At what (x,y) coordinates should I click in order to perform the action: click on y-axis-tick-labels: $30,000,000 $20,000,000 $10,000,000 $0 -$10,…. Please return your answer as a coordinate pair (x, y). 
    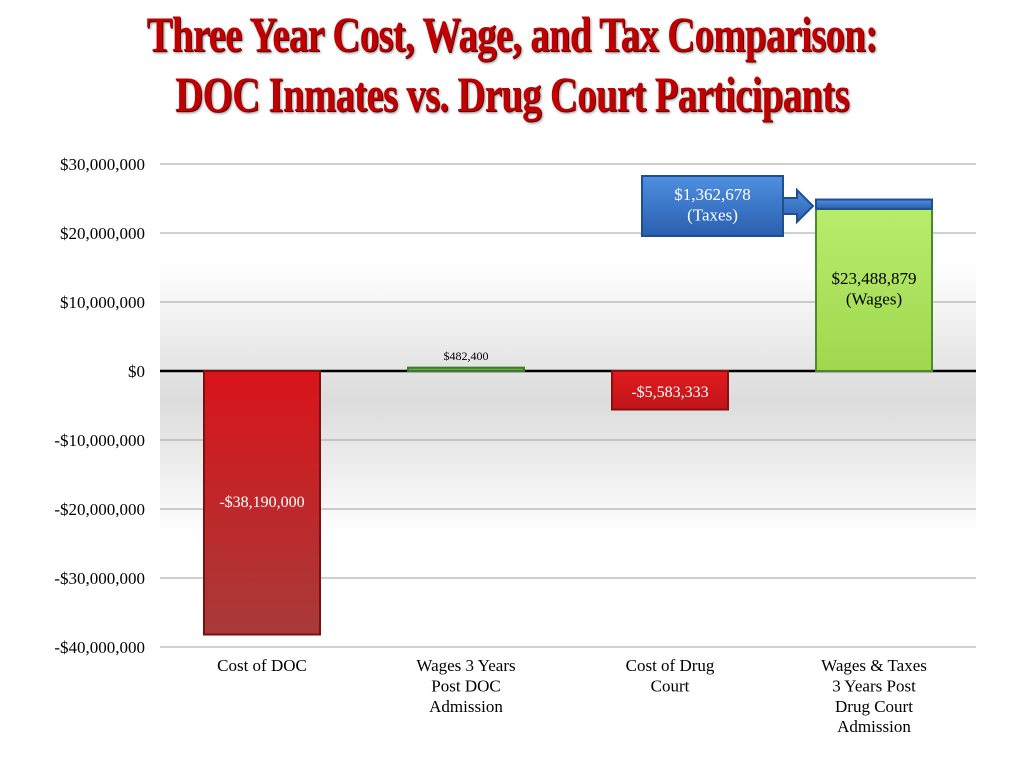
    Looking at the image, I should click on (99, 406).